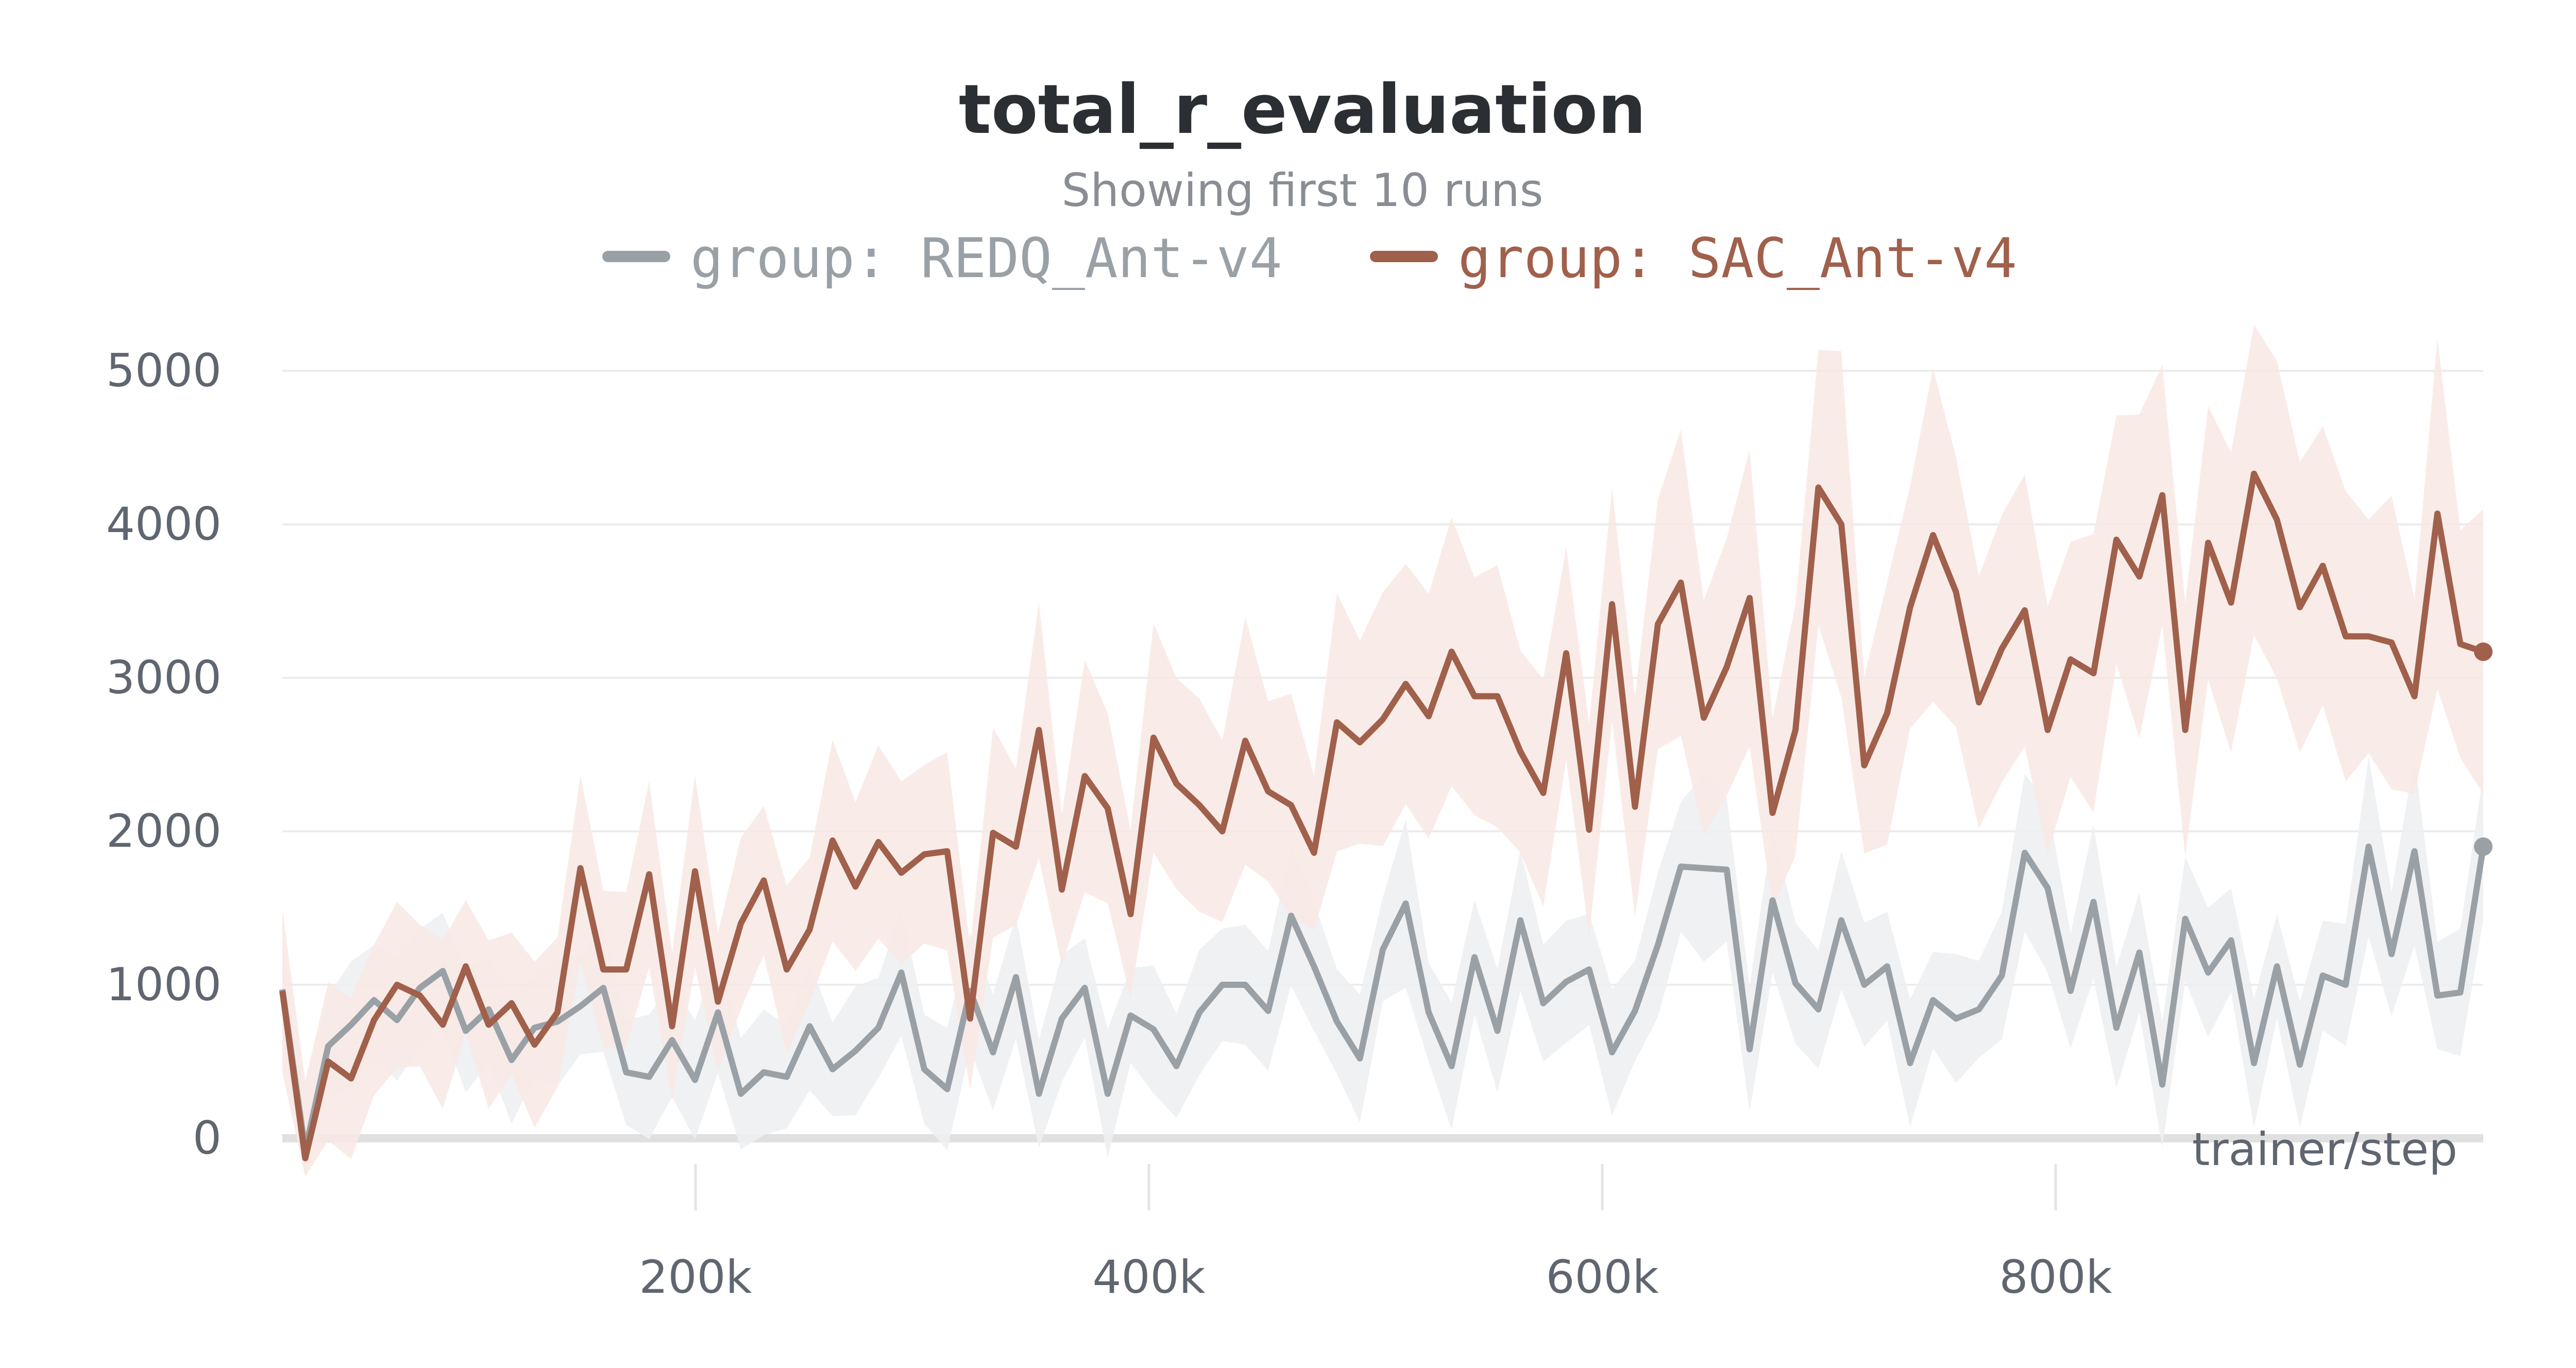 Image resolution: width=2576 pixels, height=1368 pixels. Describe the element at coordinates (1309, 258) in the screenshot. I see `legend: group: REDQ_Ant-v4 group: SAC_Ant-v4` at that location.